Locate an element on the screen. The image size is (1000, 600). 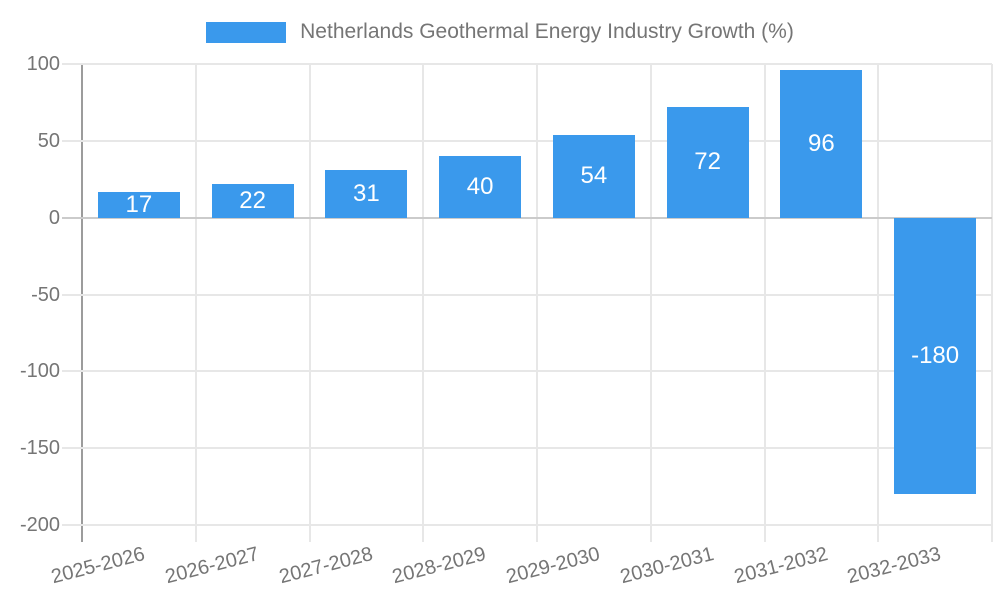
zero-gridline is located at coordinates (527, 217).